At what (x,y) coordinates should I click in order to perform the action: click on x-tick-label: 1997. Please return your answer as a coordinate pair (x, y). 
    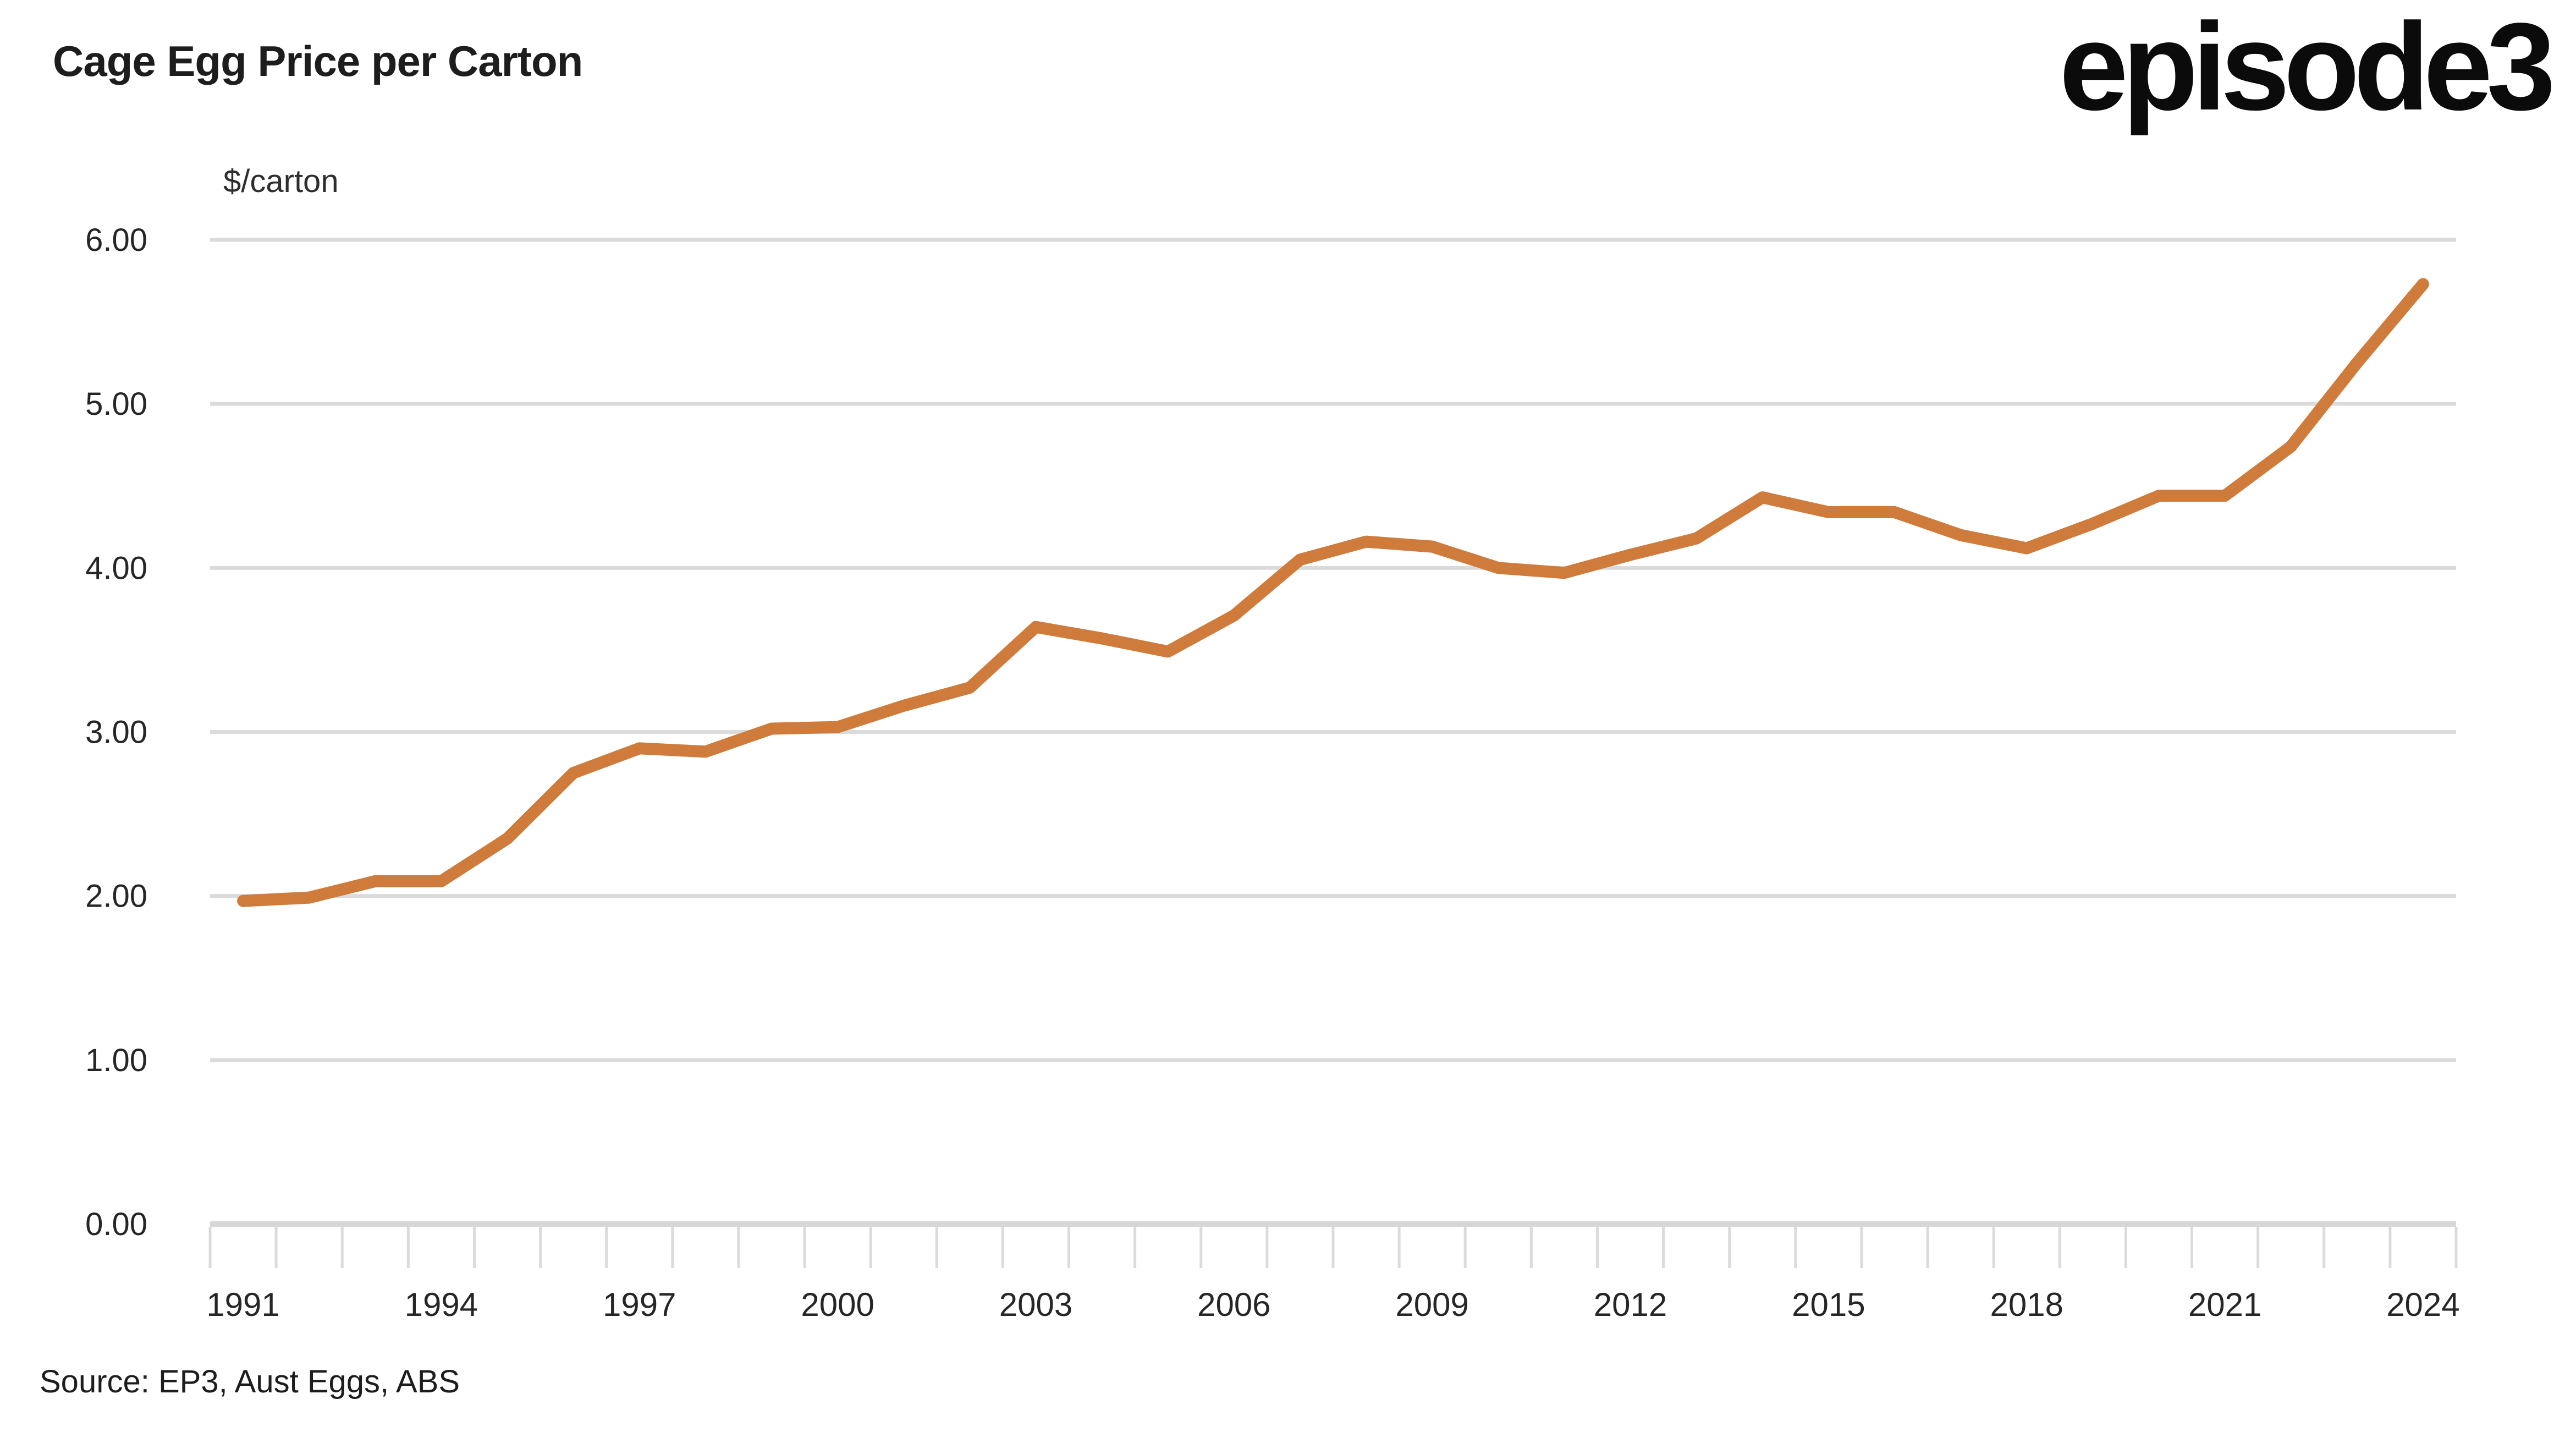
    Looking at the image, I should click on (639, 1304).